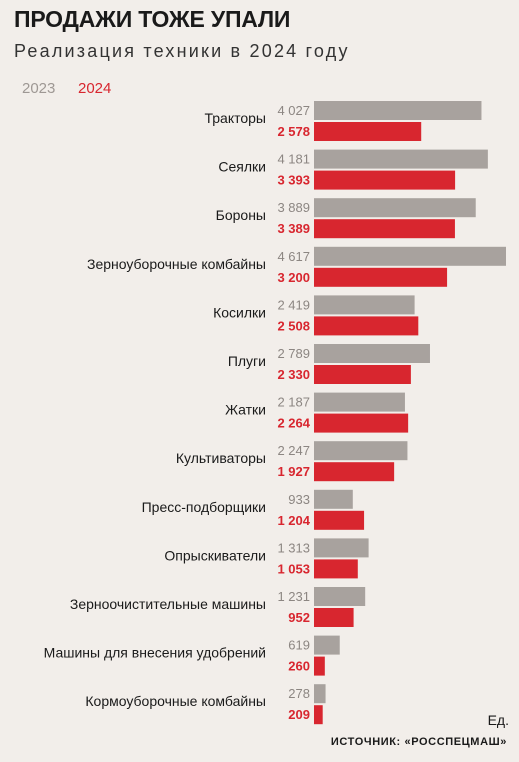 Image resolution: width=519 pixels, height=762 pixels. I want to click on value-label-2023: 1 313, so click(293, 547).